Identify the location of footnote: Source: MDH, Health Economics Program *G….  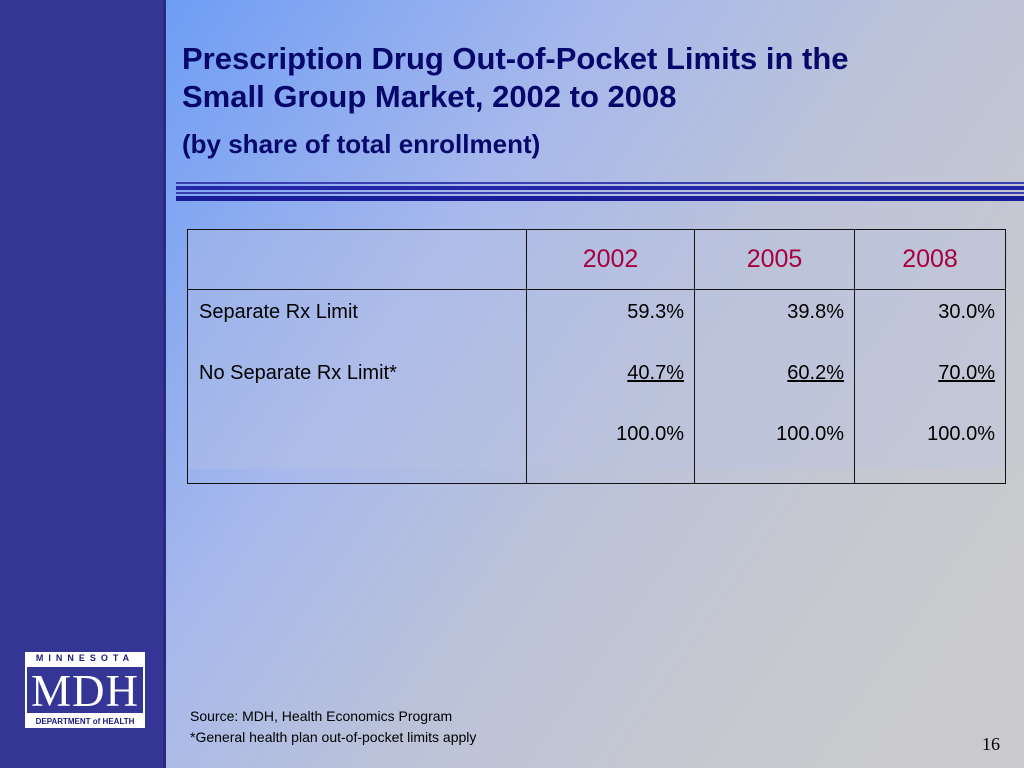
(333, 727).